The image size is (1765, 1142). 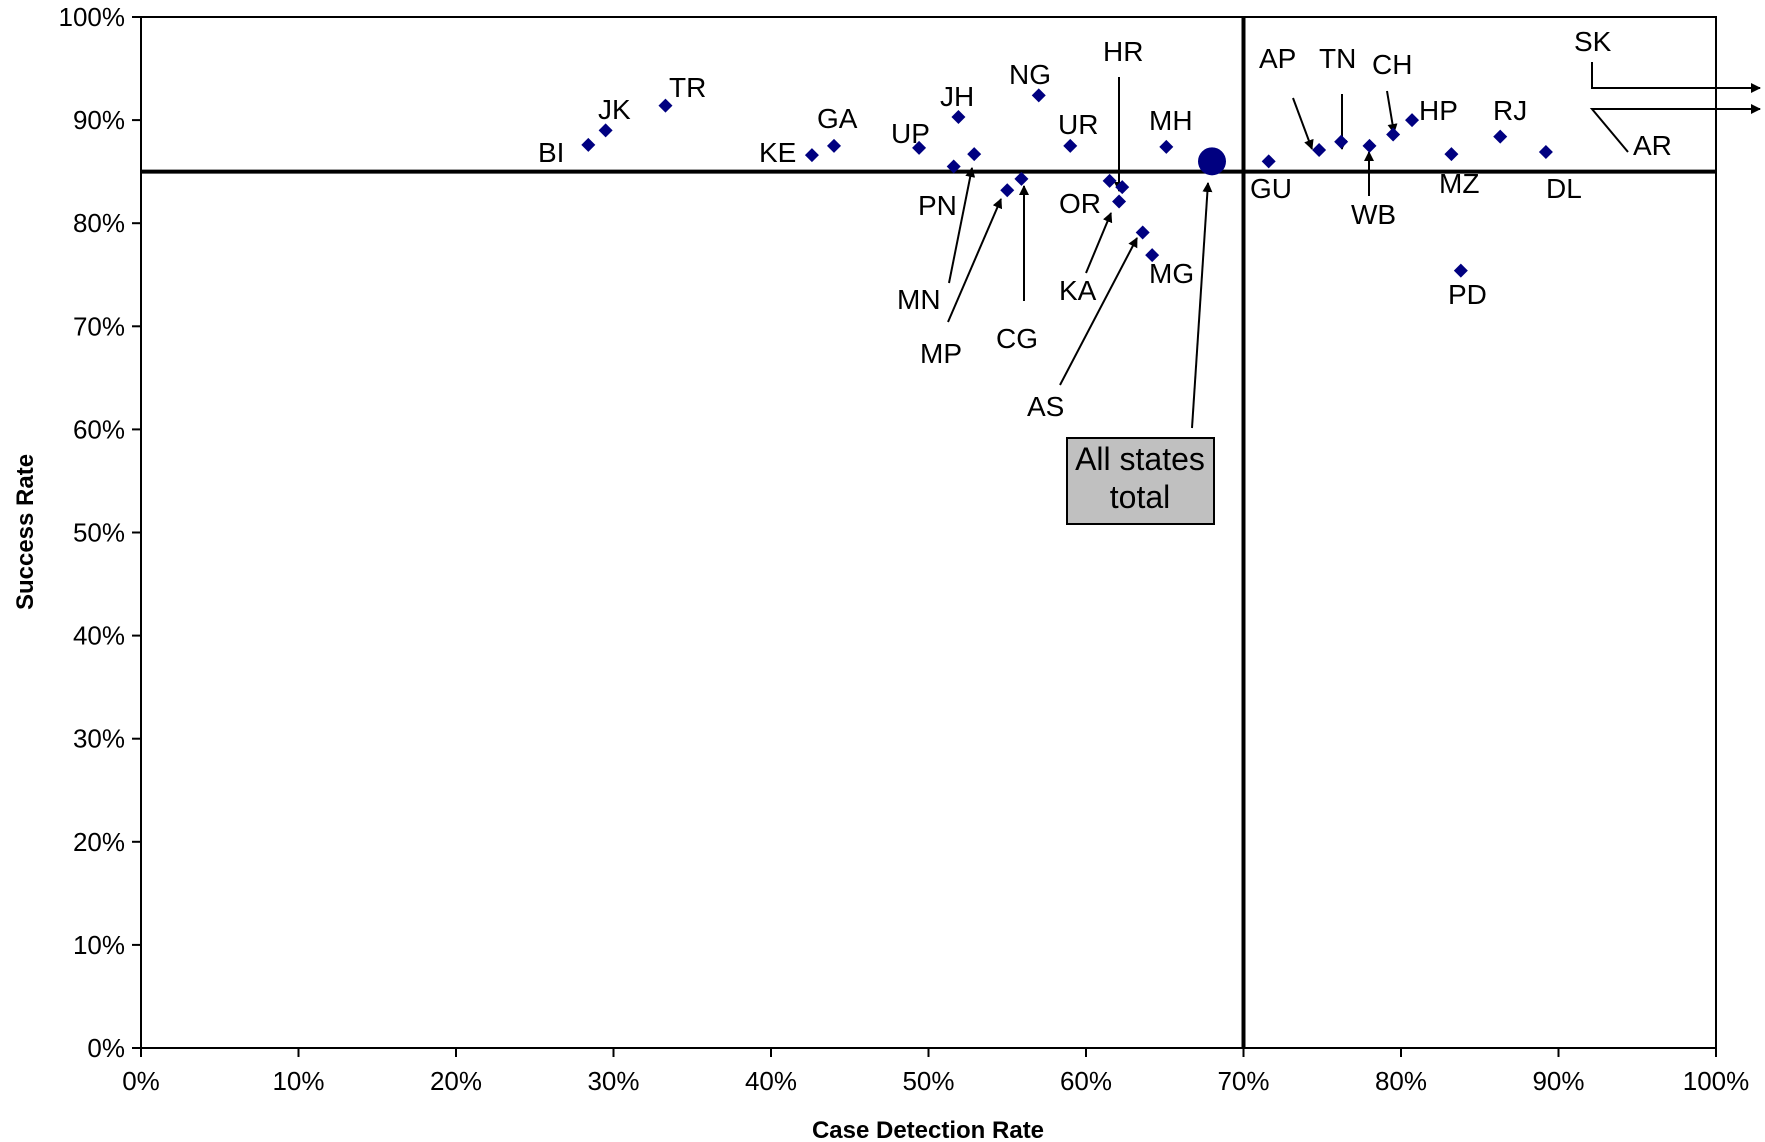 What do you see at coordinates (605, 130) in the screenshot?
I see `data-point-jk` at bounding box center [605, 130].